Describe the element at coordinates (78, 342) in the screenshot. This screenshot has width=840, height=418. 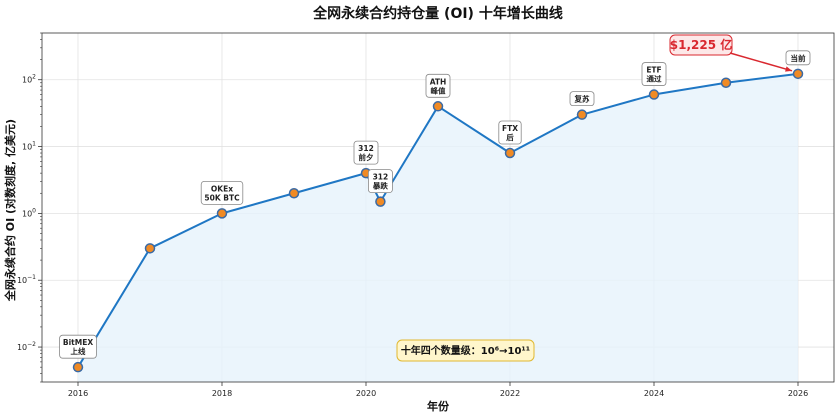
I see `annotation-text: BitMEX` at that location.